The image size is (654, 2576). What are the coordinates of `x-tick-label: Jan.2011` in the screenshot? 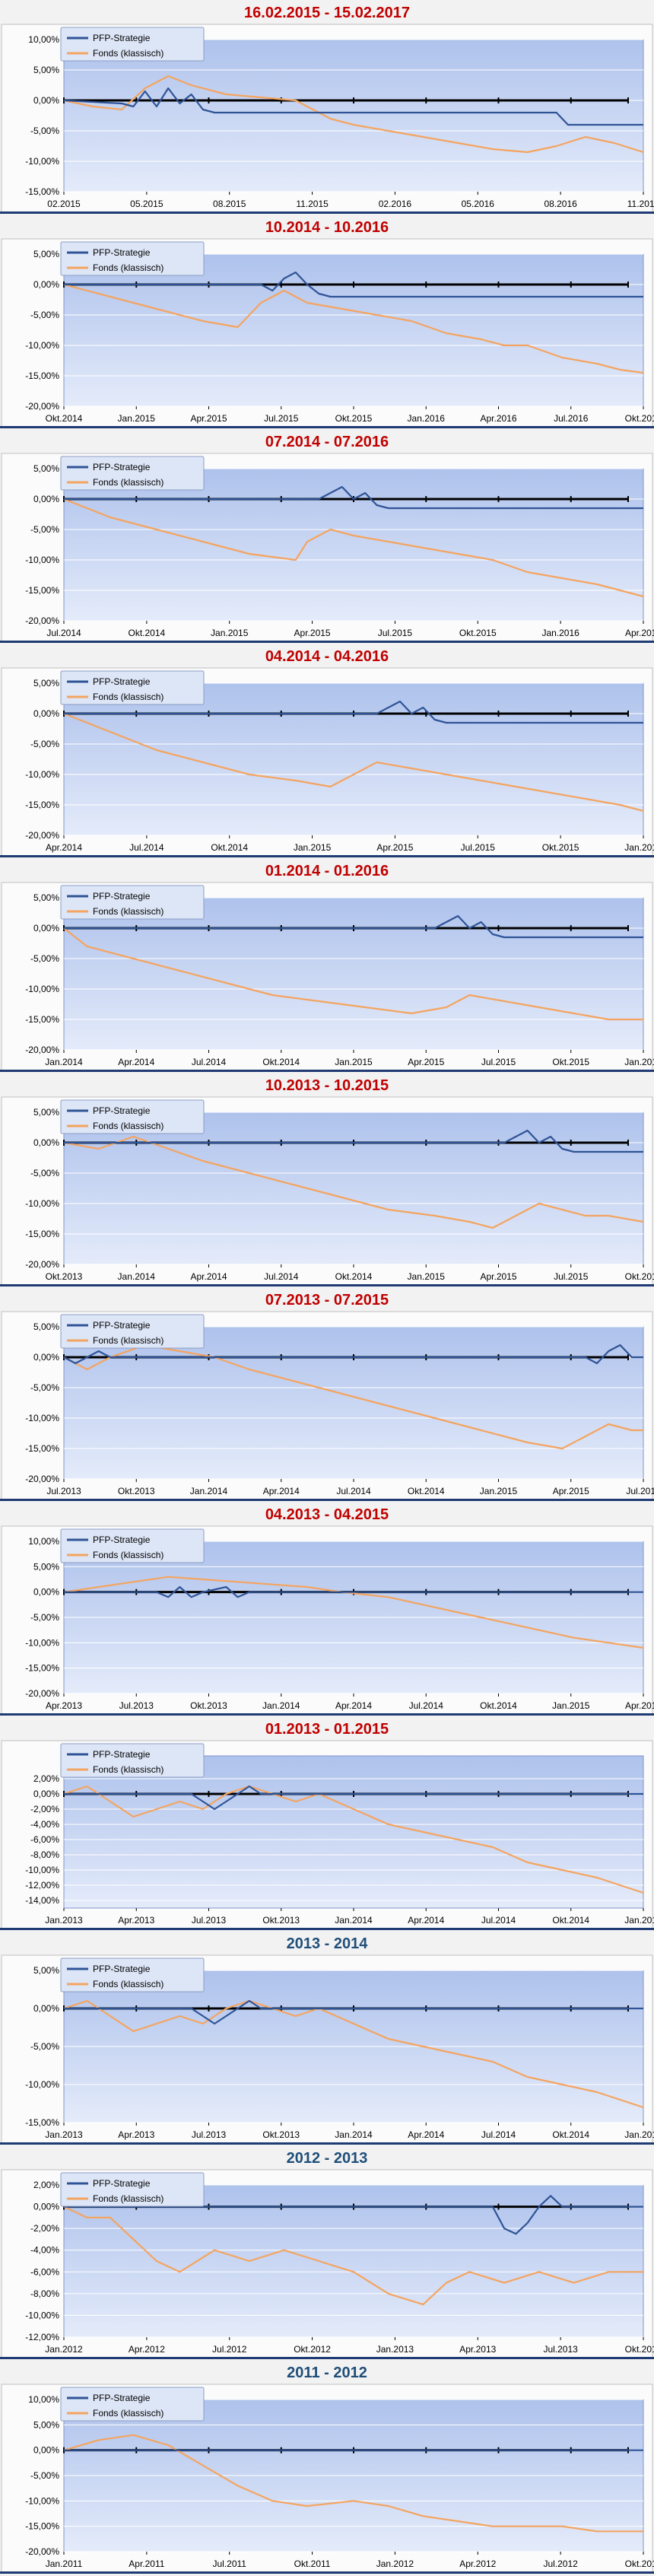 It's located at (64, 2564).